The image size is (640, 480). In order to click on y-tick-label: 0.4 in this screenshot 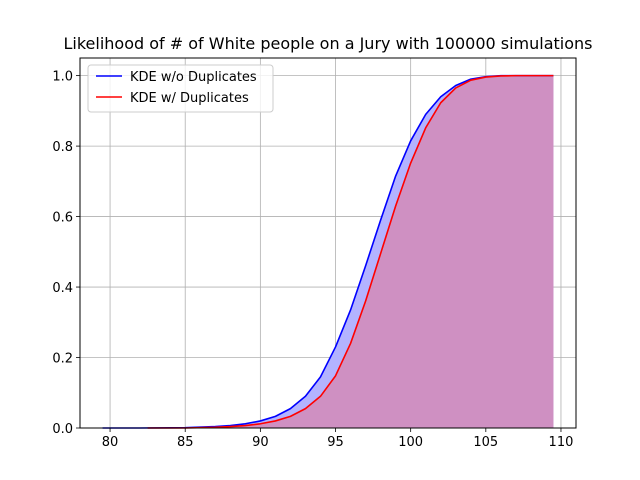, I will do `click(62, 288)`.